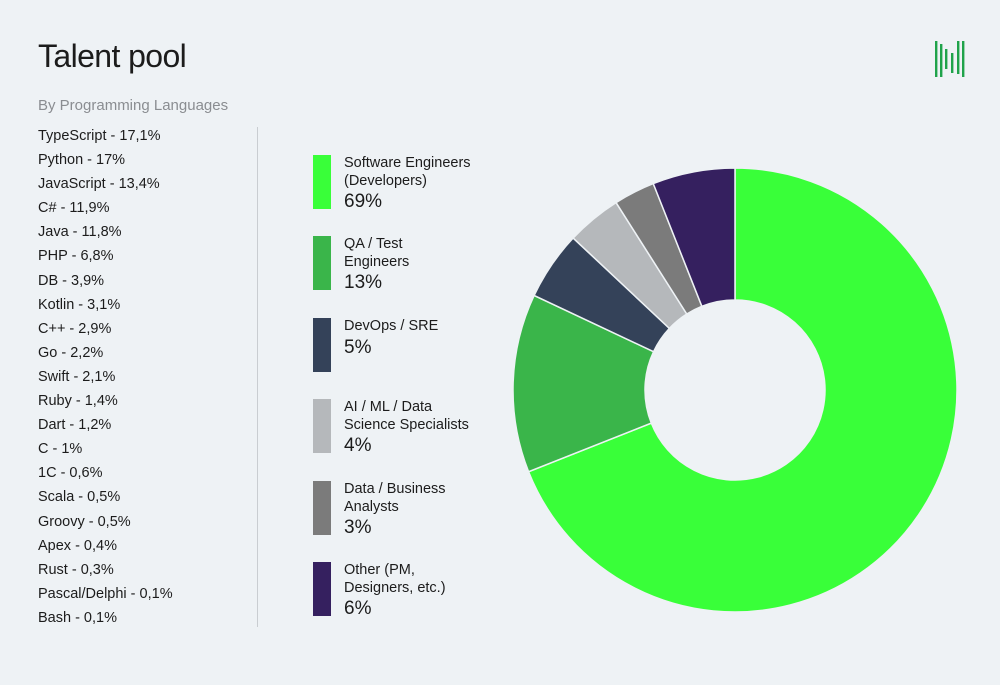  I want to click on language-item: TypeScript - 17,1%, so click(99, 136).